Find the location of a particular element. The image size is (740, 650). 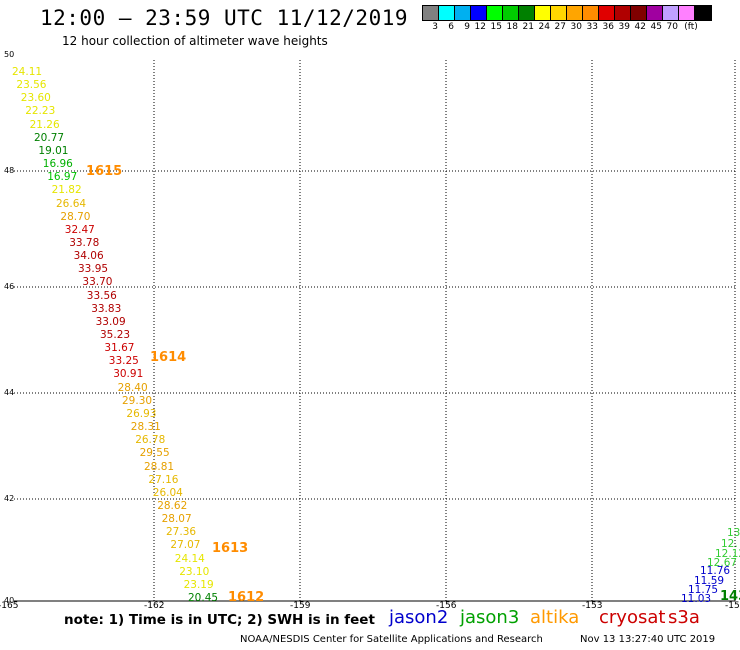

satellite-legend-jason3: jason3 is located at coordinates (490, 617).